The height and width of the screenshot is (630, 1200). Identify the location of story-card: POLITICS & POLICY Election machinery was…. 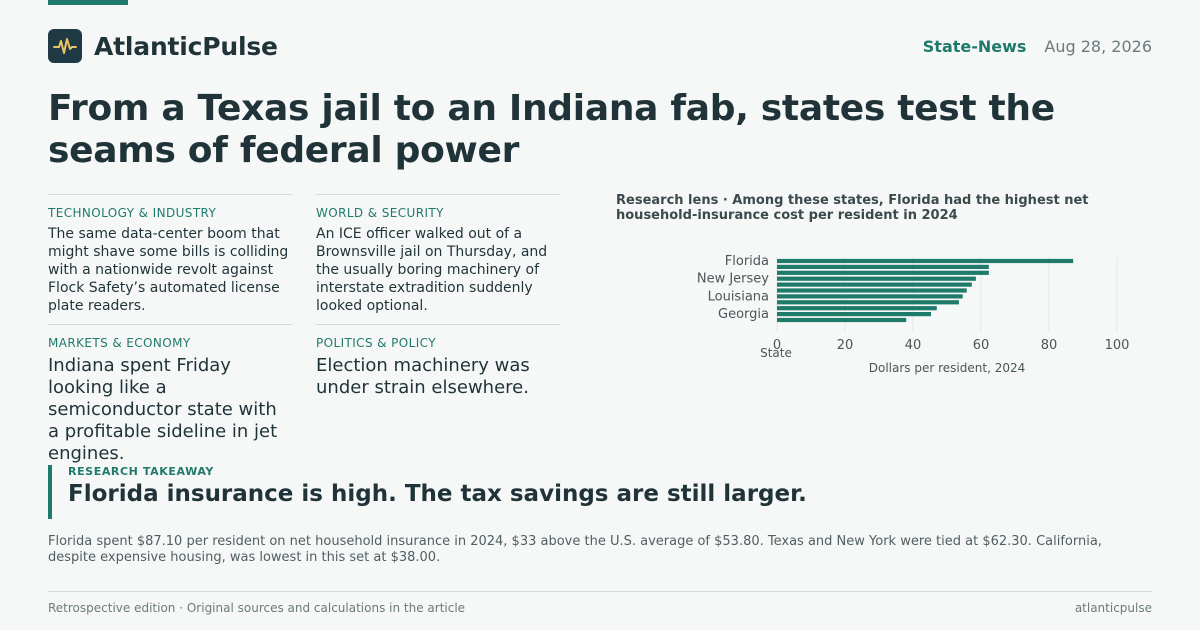
(438, 361).